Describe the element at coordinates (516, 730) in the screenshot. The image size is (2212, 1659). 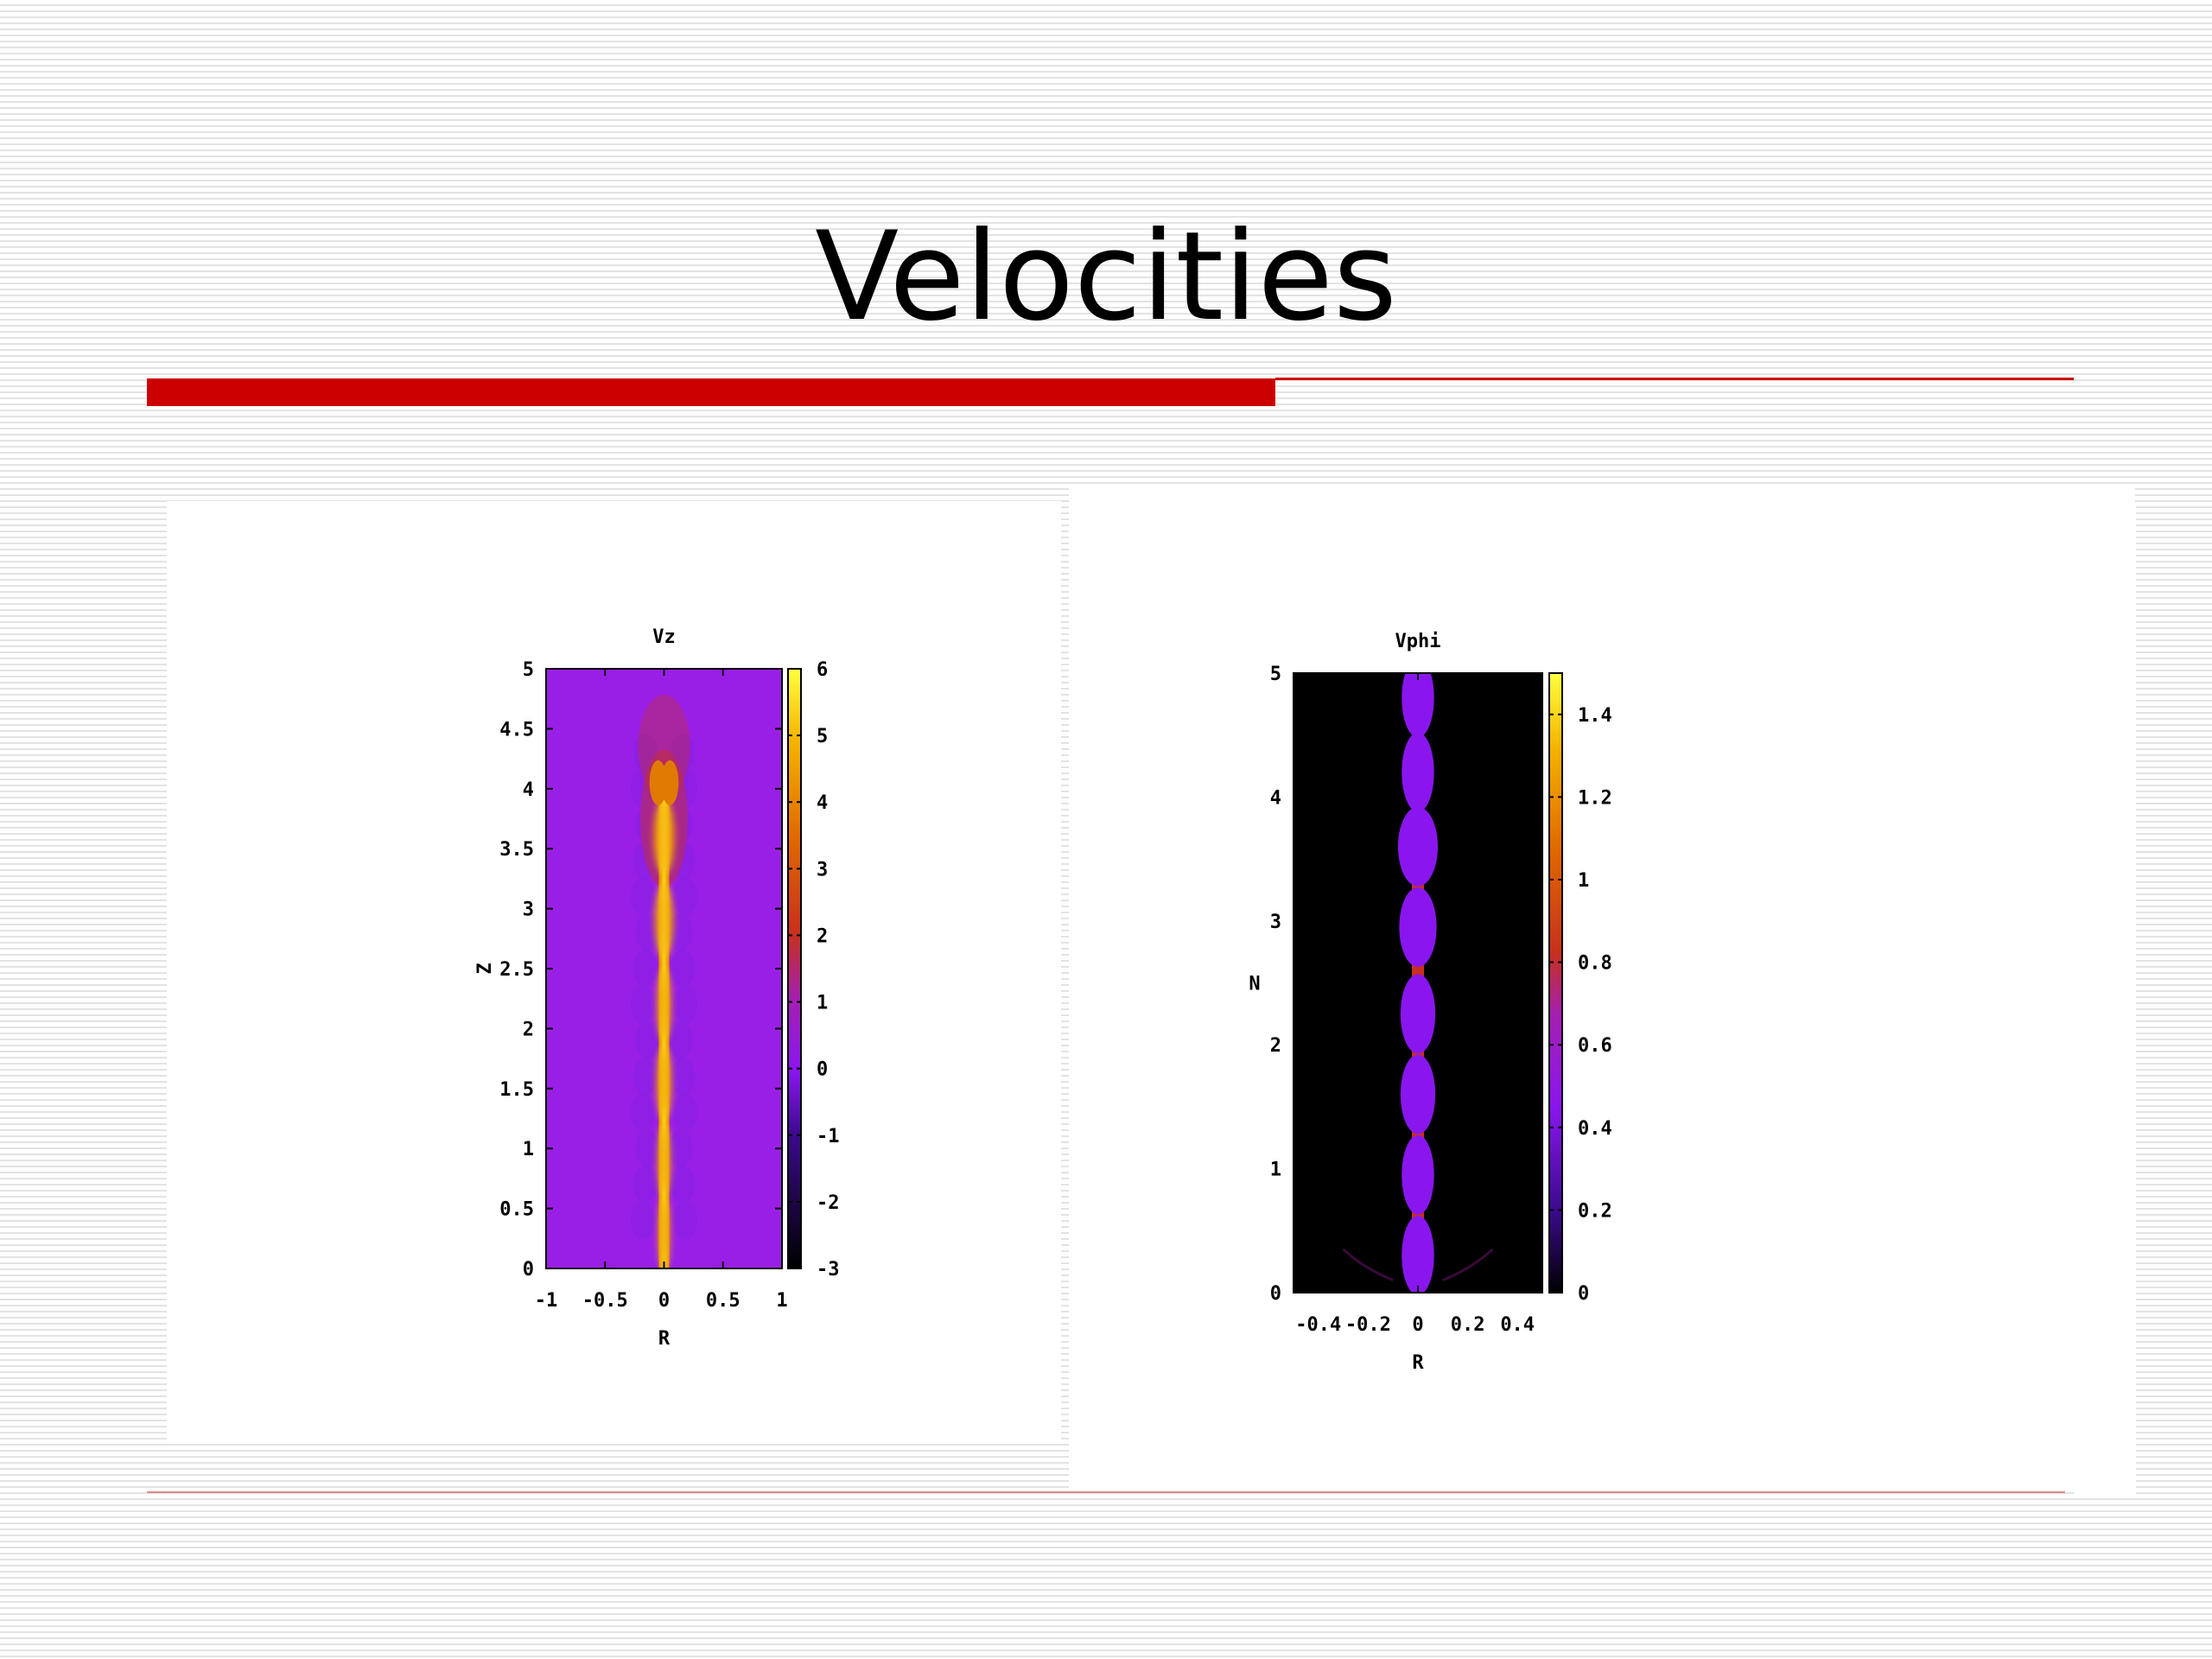
I see `y-tick-label: 4.5` at that location.